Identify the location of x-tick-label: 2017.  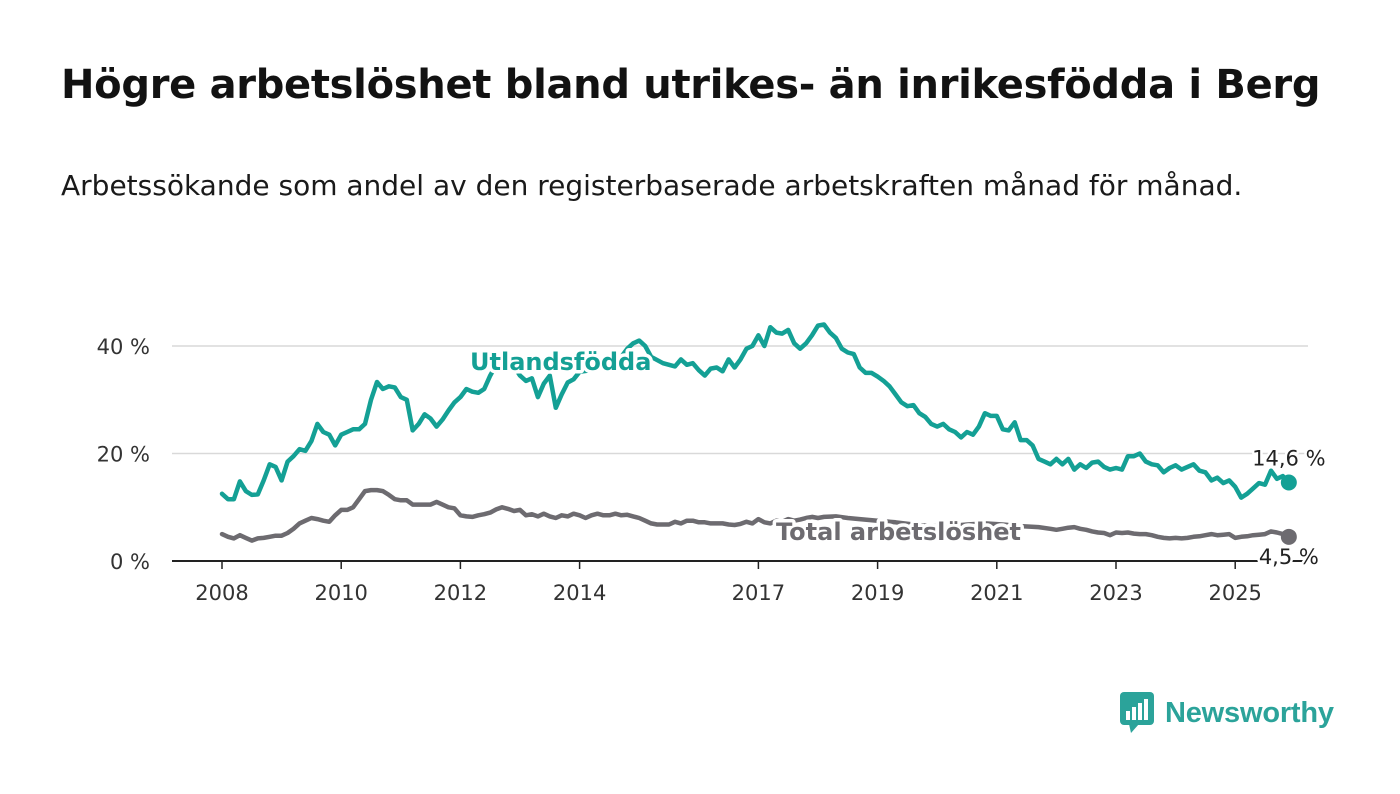
(758, 593).